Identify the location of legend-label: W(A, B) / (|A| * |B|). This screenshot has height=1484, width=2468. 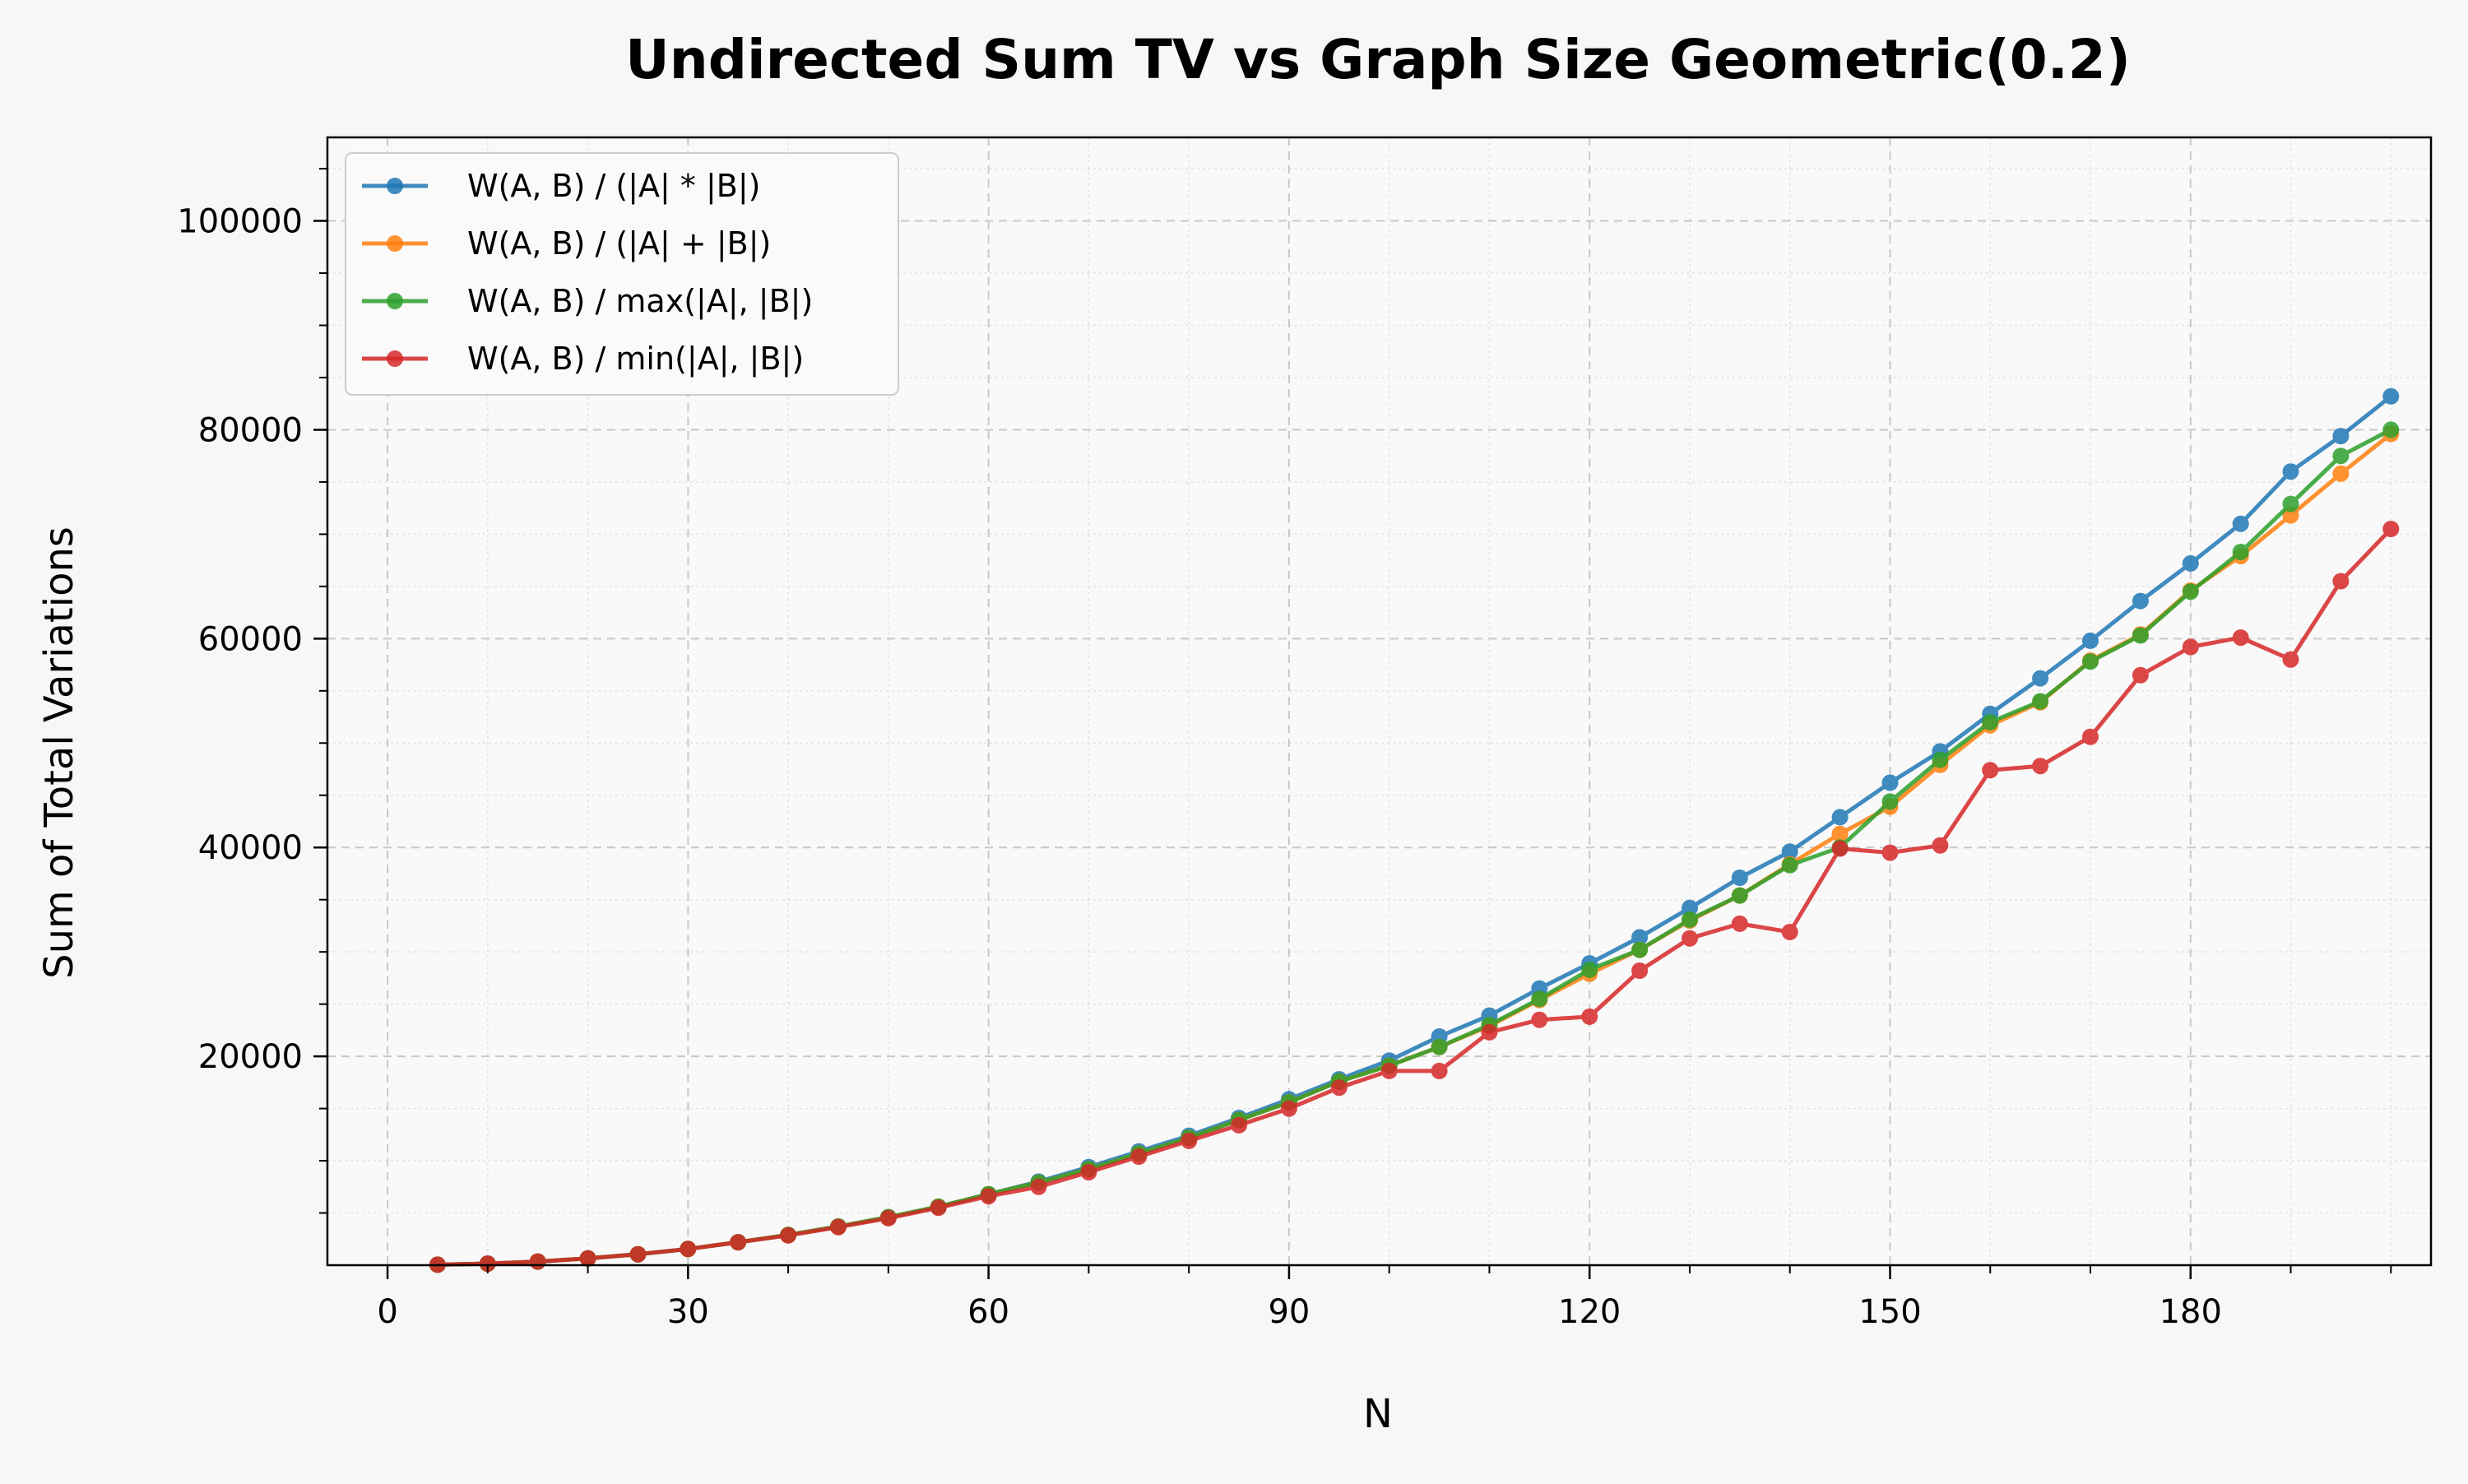
(614, 186).